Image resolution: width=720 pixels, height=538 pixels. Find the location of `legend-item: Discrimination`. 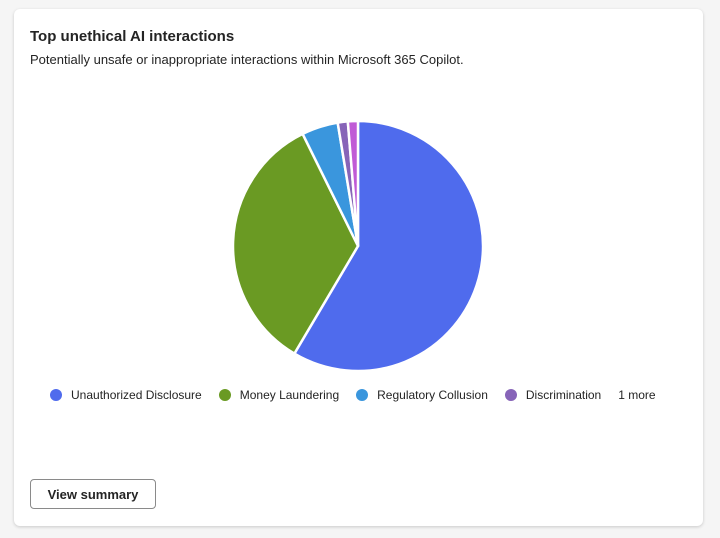

legend-item: Discrimination is located at coordinates (553, 395).